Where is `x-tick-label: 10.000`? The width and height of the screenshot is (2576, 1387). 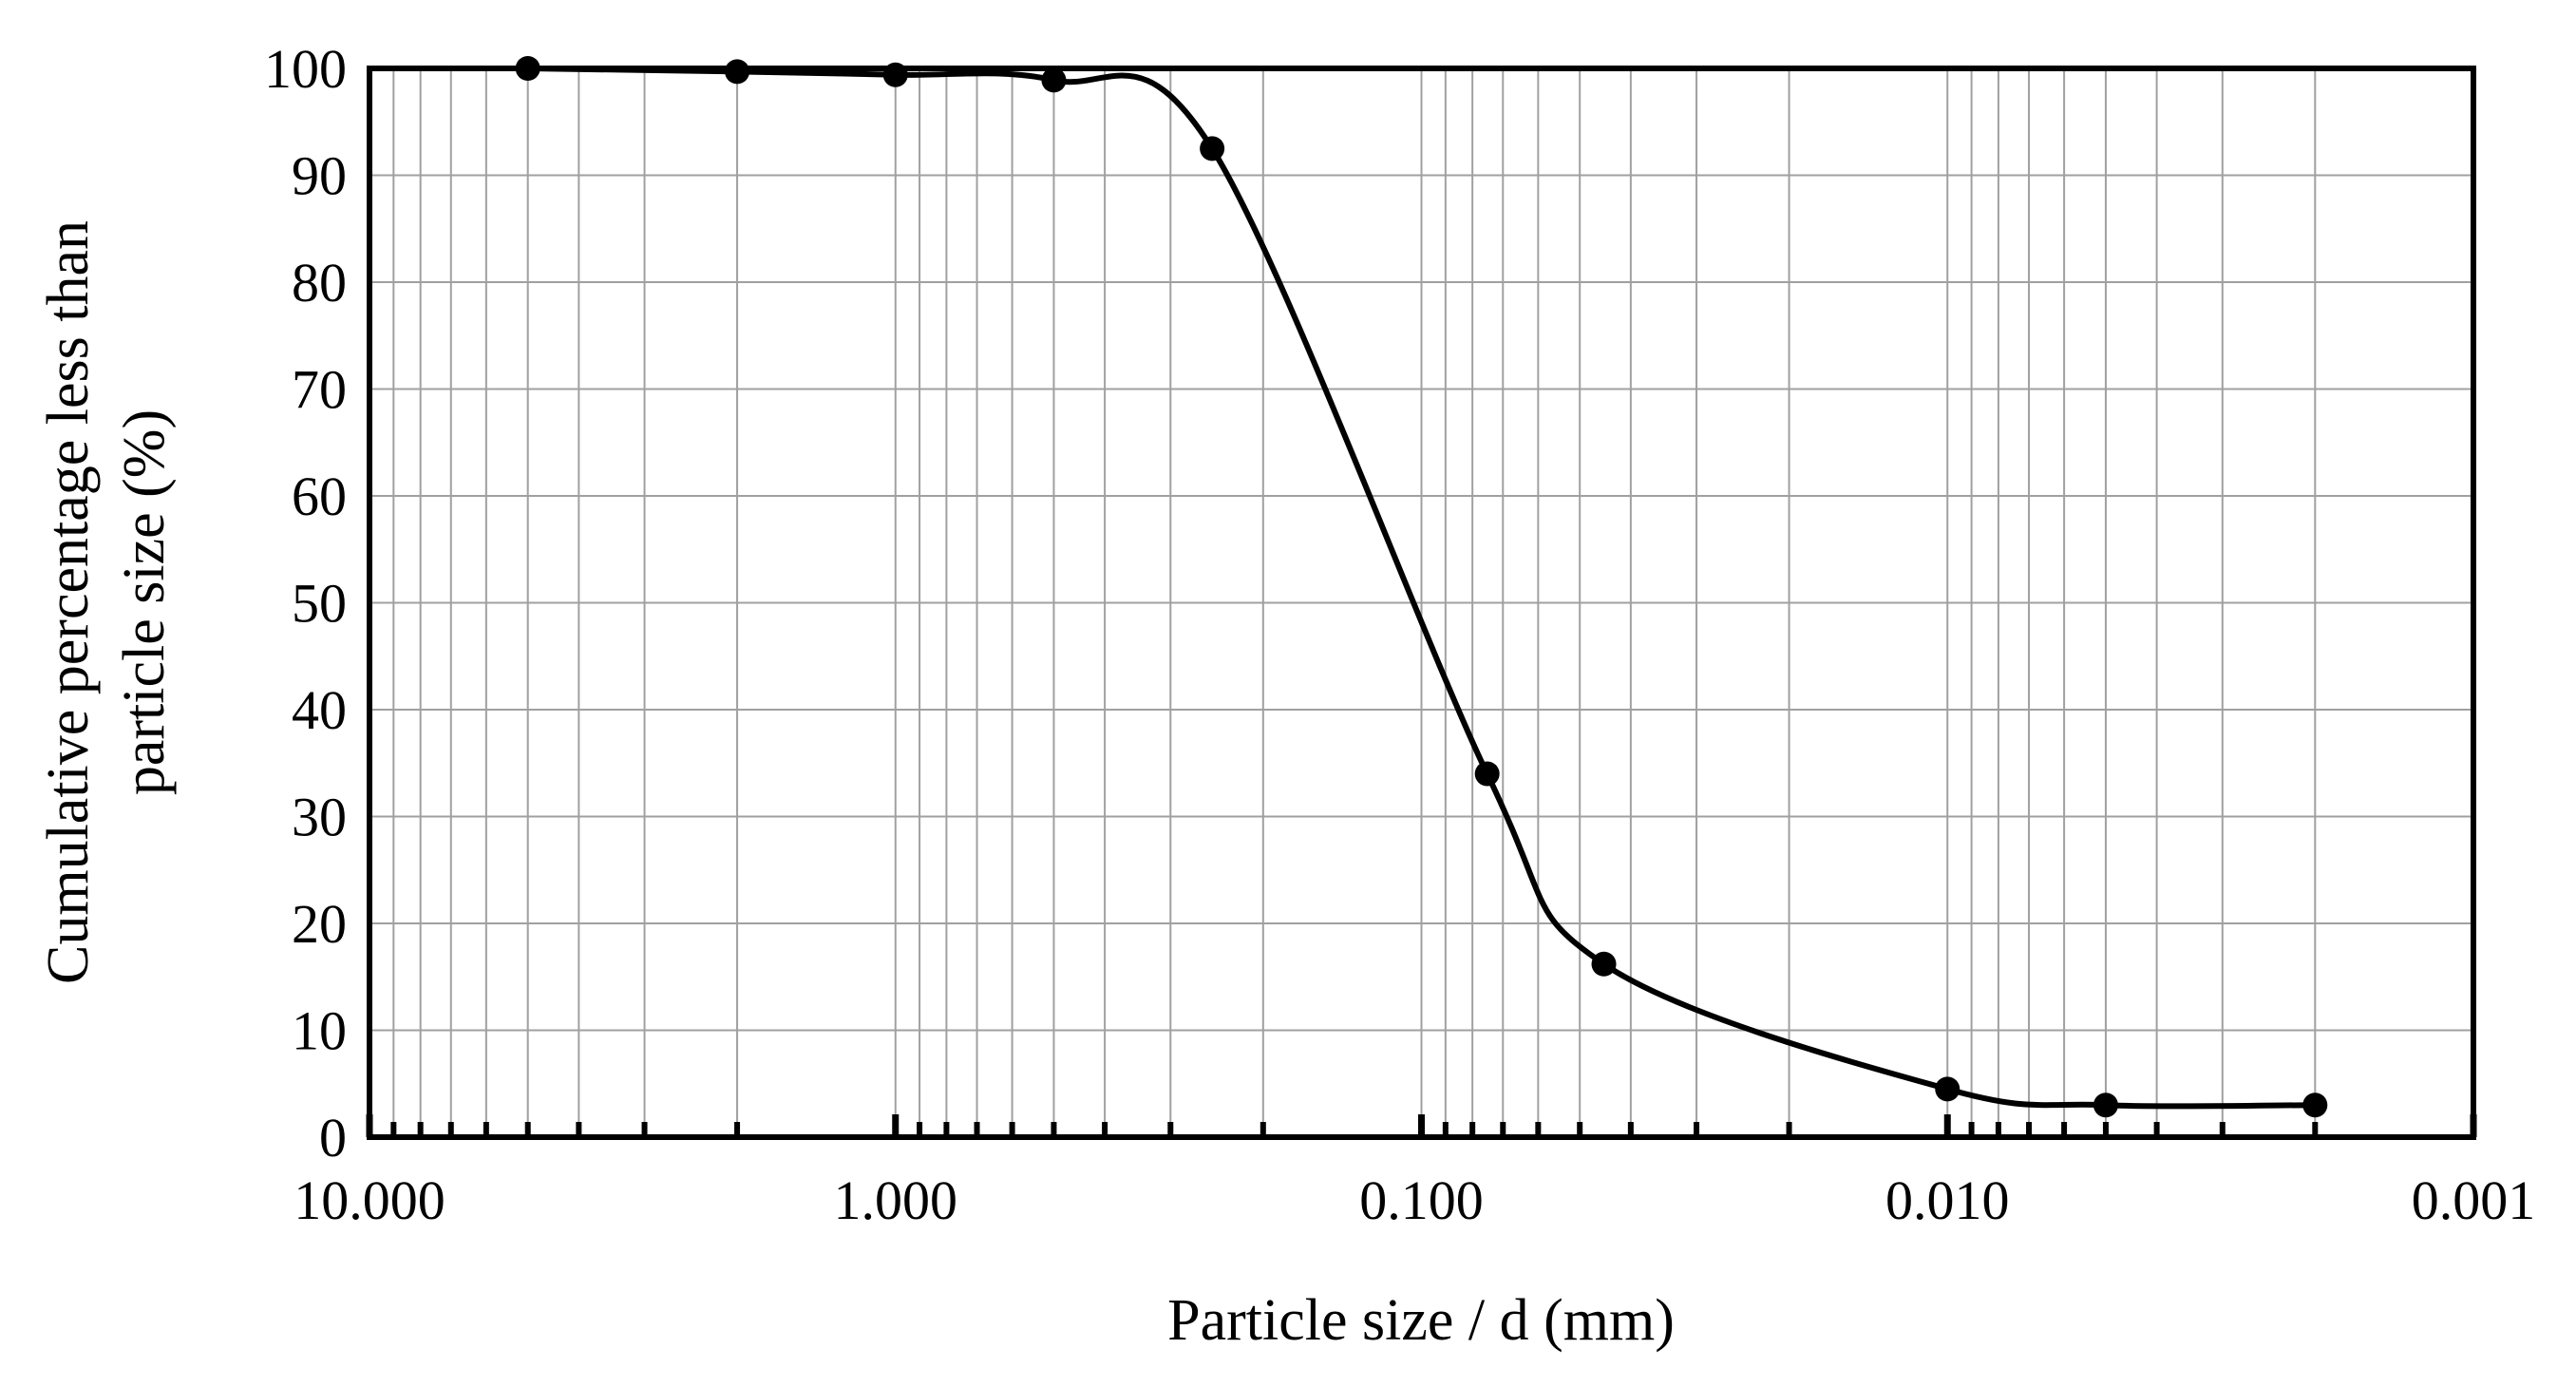
x-tick-label: 10.000 is located at coordinates (369, 1200).